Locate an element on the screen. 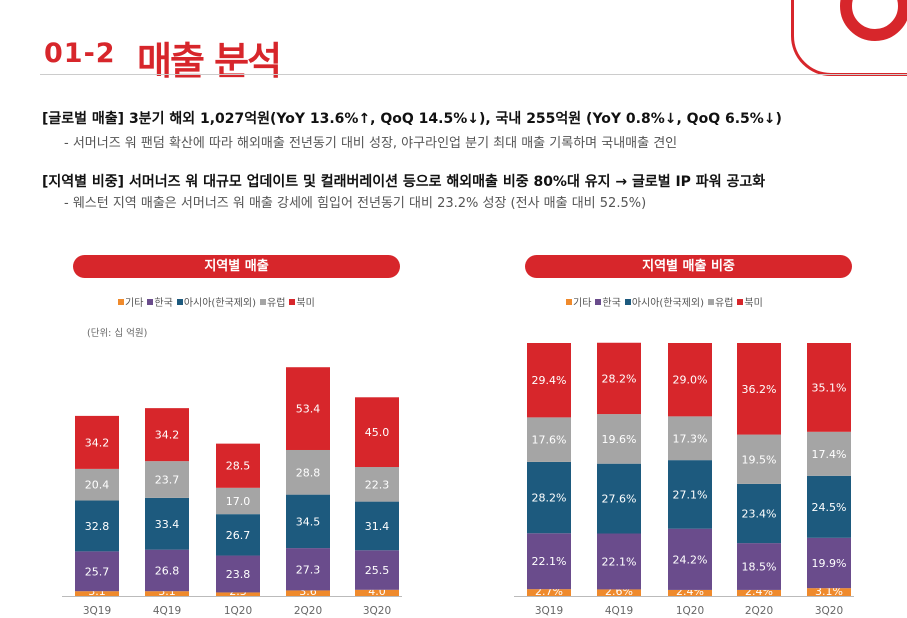 This screenshot has width=907, height=618. chart-legend-revenue: 기타 한국 아시아(한국제외) 유럽 북미 is located at coordinates (216, 301).